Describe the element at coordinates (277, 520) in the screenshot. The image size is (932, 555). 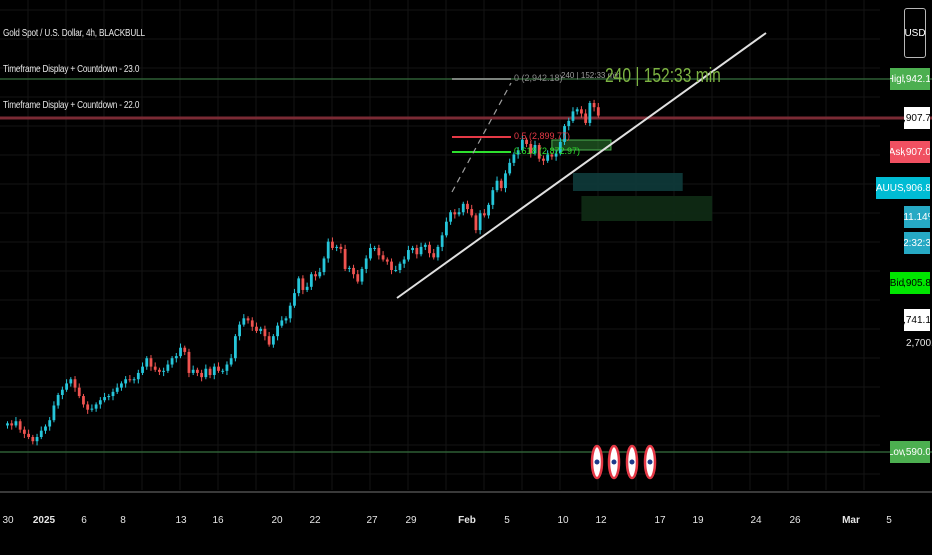
I see `time-axis-label: 20` at that location.